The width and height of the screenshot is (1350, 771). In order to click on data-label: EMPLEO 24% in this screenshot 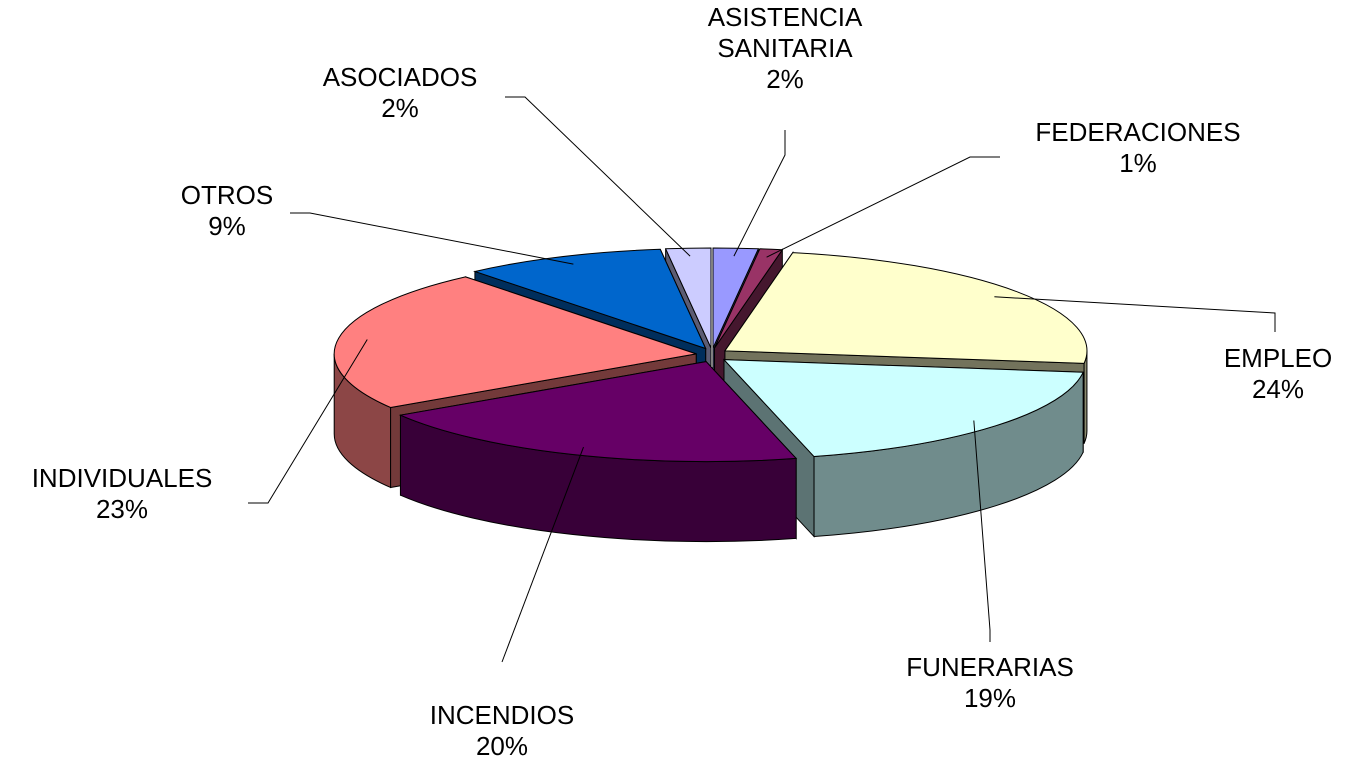, I will do `click(1278, 374)`.